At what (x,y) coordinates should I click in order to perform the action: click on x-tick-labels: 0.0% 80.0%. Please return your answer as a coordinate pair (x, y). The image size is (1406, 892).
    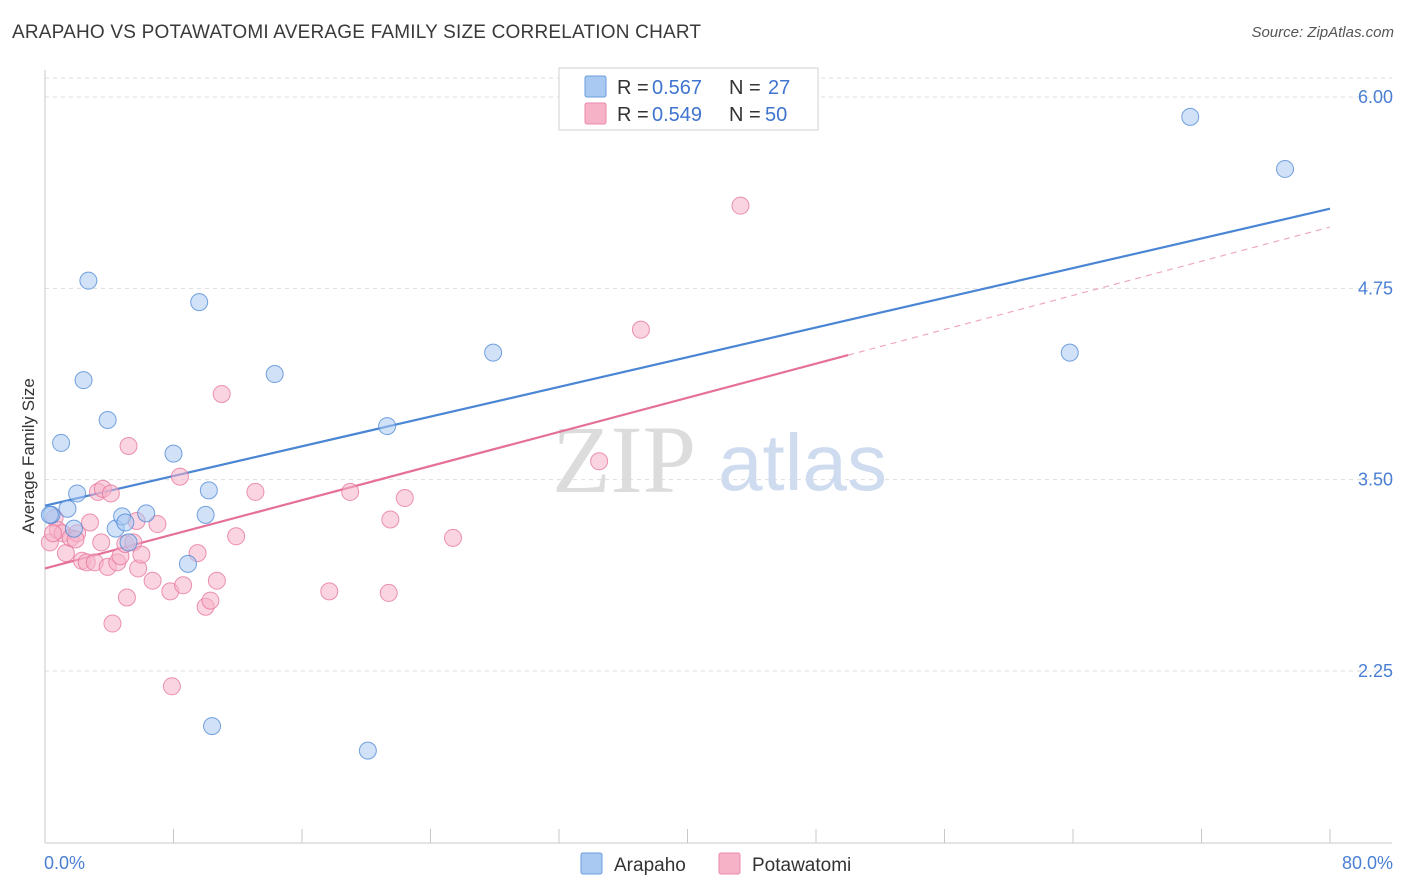
    Looking at the image, I should click on (718, 851).